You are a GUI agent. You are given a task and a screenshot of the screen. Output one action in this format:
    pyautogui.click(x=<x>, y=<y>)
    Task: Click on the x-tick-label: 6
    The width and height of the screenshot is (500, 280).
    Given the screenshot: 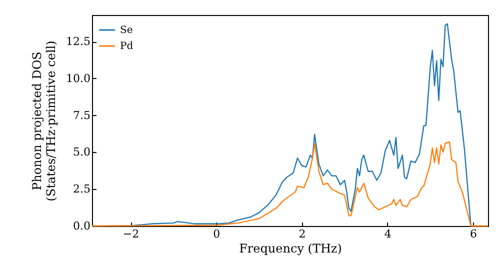 What is the action you would take?
    pyautogui.click(x=474, y=234)
    